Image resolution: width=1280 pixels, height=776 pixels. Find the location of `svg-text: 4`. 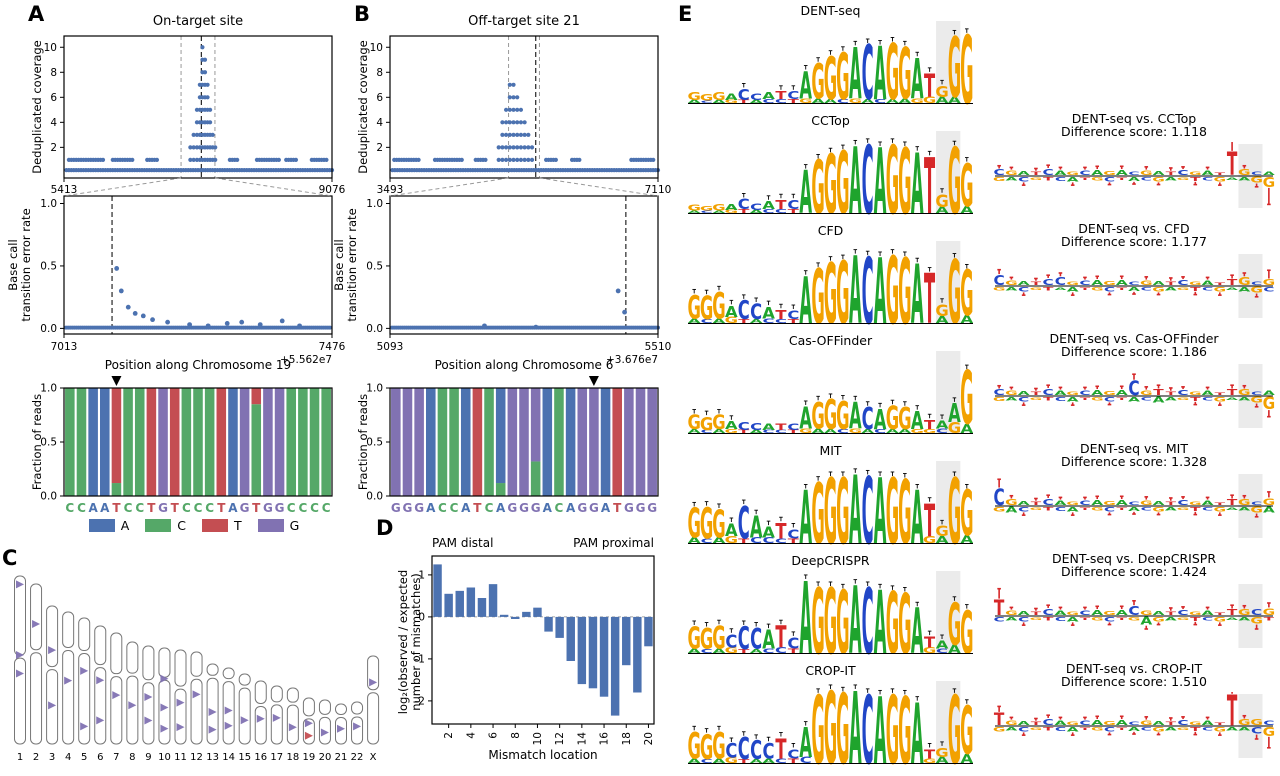

svg-text: 4 is located at coordinates (68, 757).